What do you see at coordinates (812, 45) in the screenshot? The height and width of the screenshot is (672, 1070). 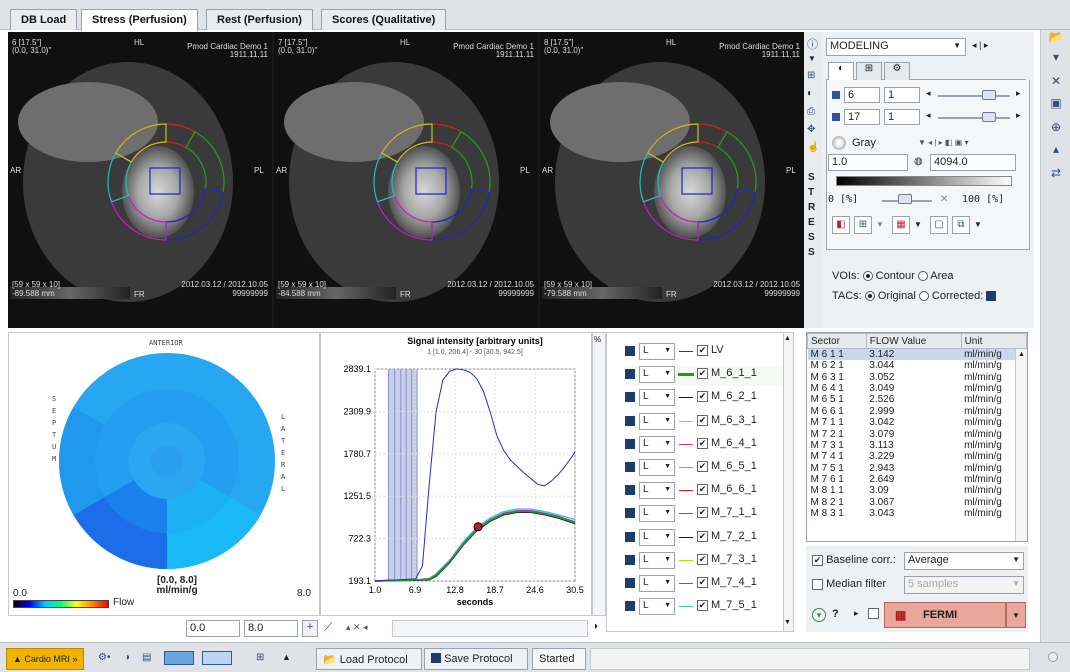 I see `info-icon: ⓘ` at bounding box center [812, 45].